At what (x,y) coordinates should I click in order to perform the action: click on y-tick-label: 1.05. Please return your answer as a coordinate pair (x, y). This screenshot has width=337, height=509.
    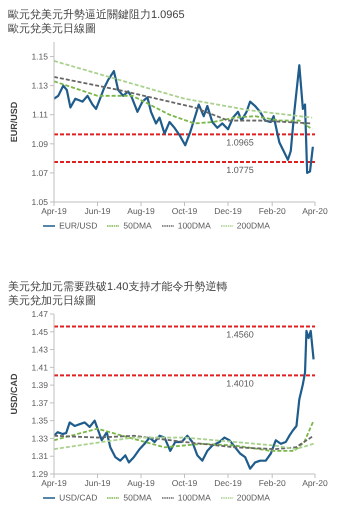
    Looking at the image, I should click on (39, 202).